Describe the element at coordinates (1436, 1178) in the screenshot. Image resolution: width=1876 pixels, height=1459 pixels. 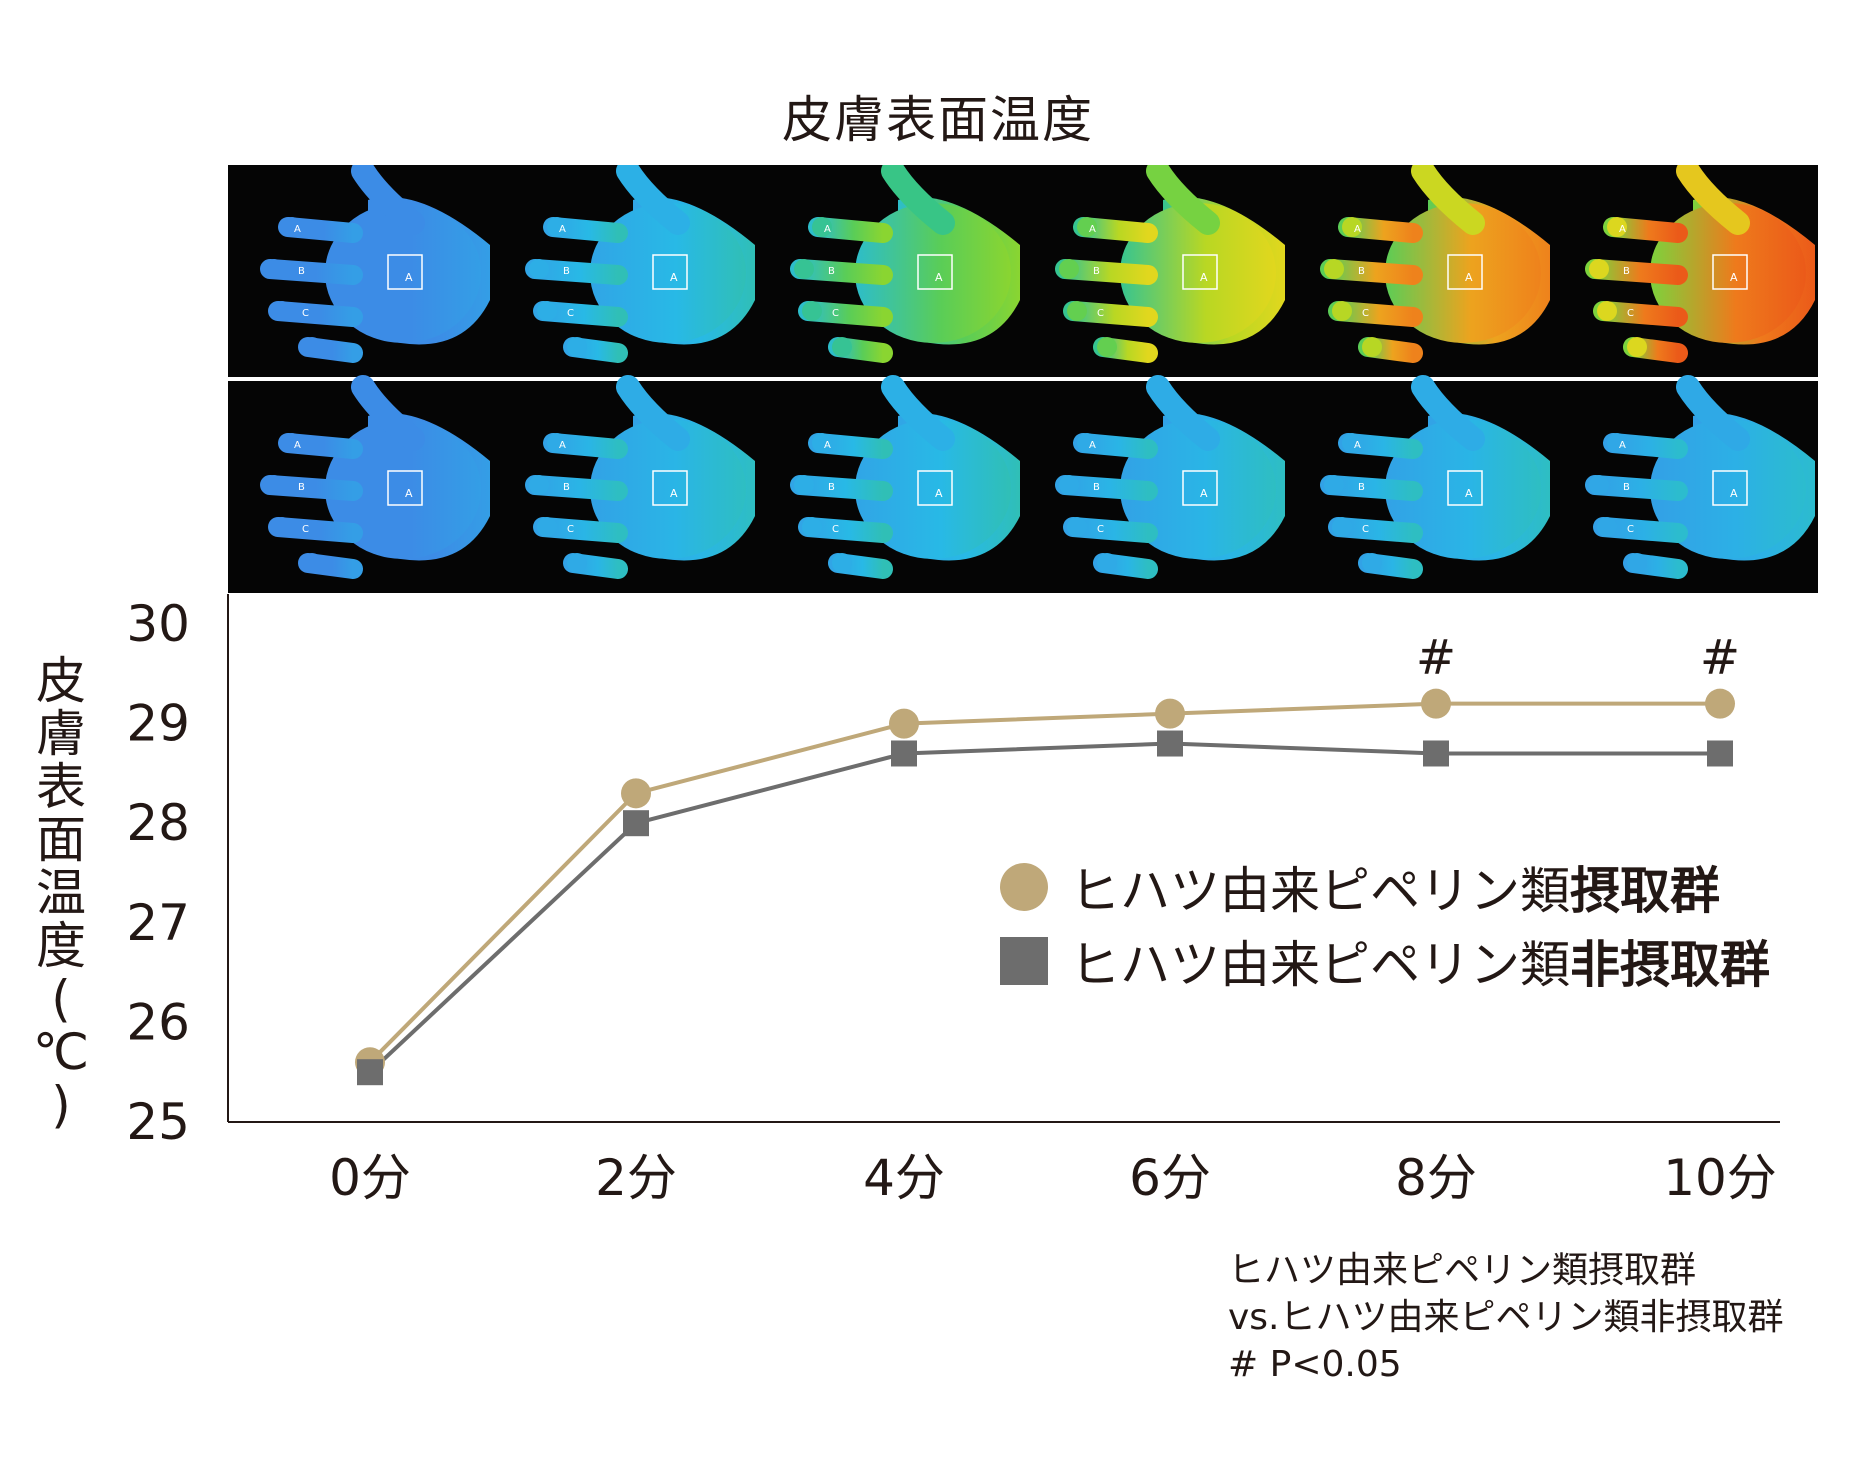
I see `x-tick-label: 8分` at that location.